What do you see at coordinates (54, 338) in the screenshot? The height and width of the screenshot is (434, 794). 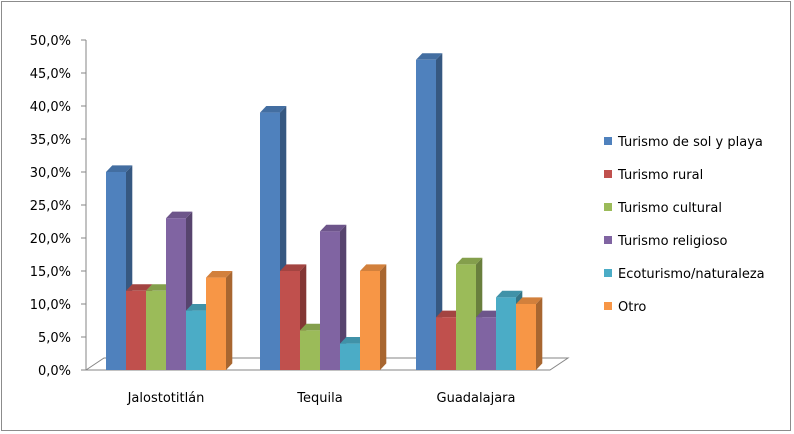 I see `y-tick-label: 5,0%` at bounding box center [54, 338].